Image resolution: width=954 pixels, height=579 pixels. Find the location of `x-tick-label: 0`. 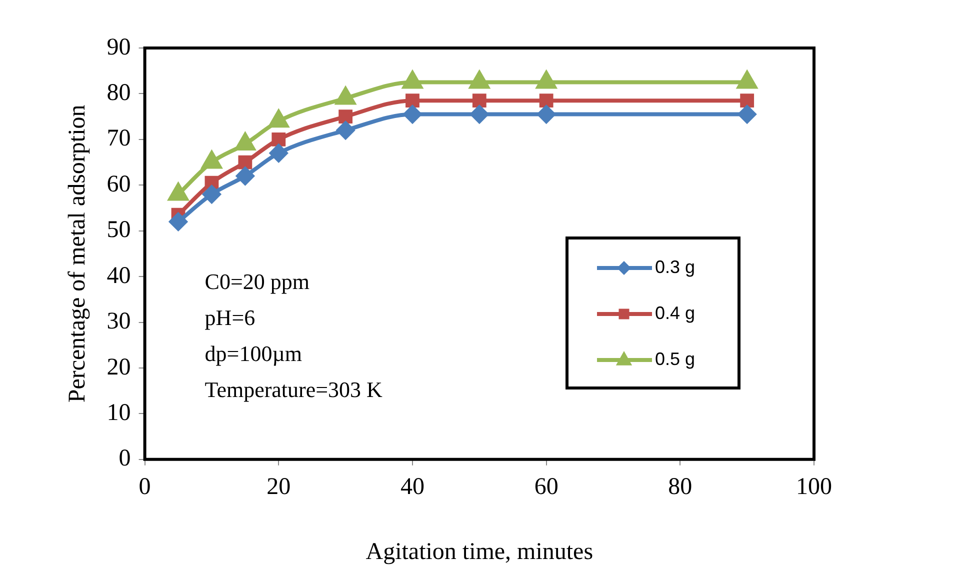

x-tick-label: 0 is located at coordinates (144, 487).